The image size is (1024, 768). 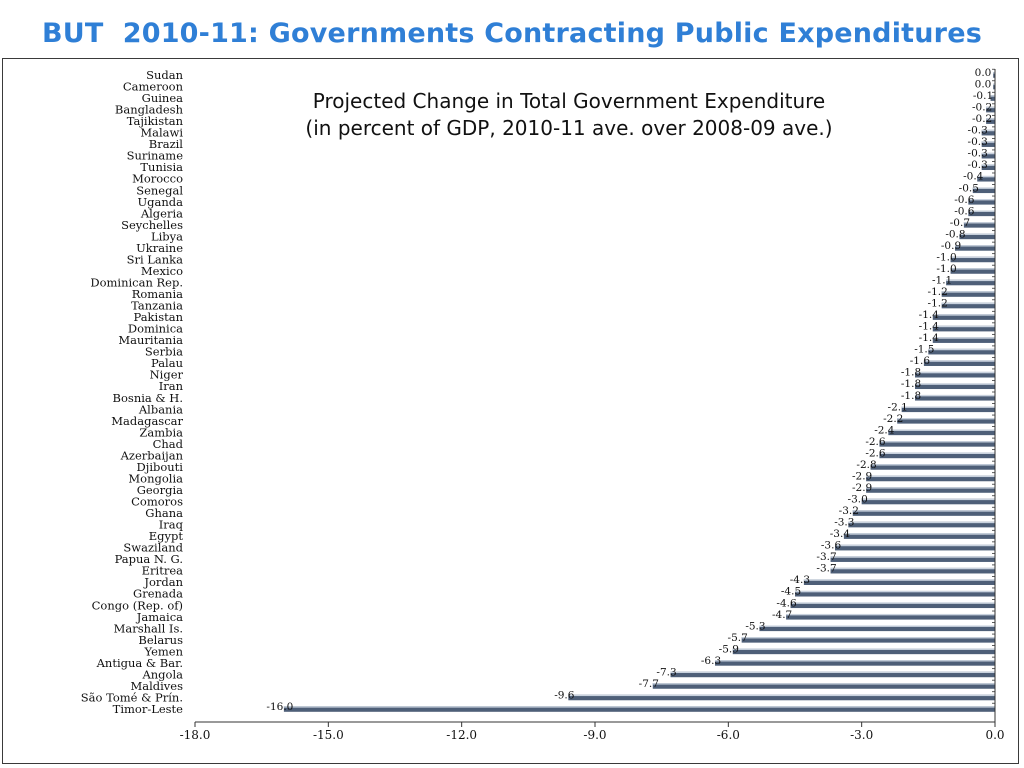 I want to click on category-label-mongolia: Mongolia, so click(x=155, y=478).